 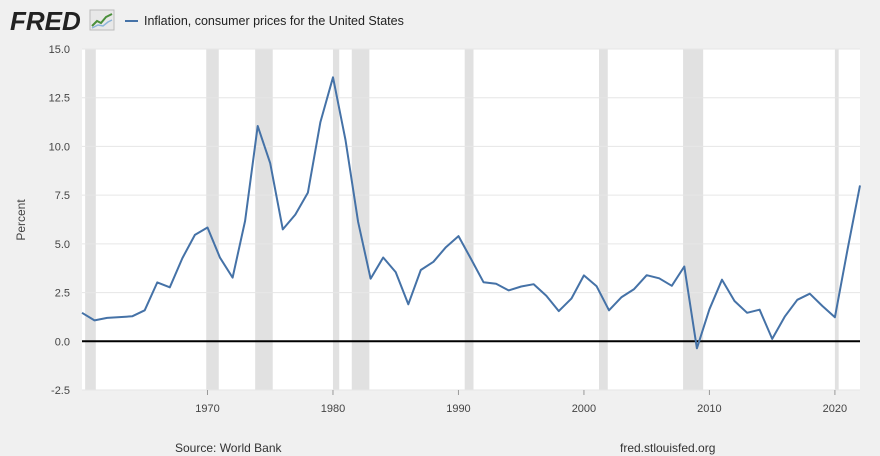 I want to click on x-tick-label: 2020, so click(x=835, y=409).